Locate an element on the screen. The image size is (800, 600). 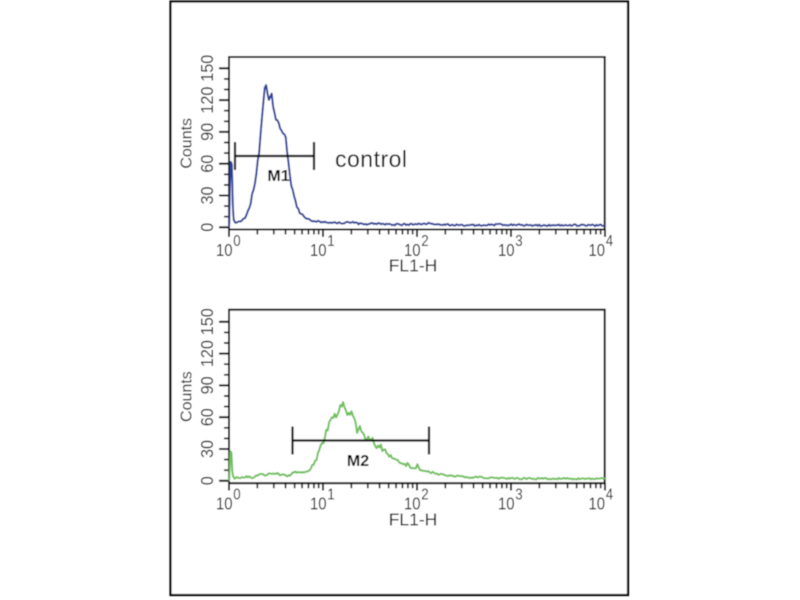
svg-text: M1 is located at coordinates (278, 176).